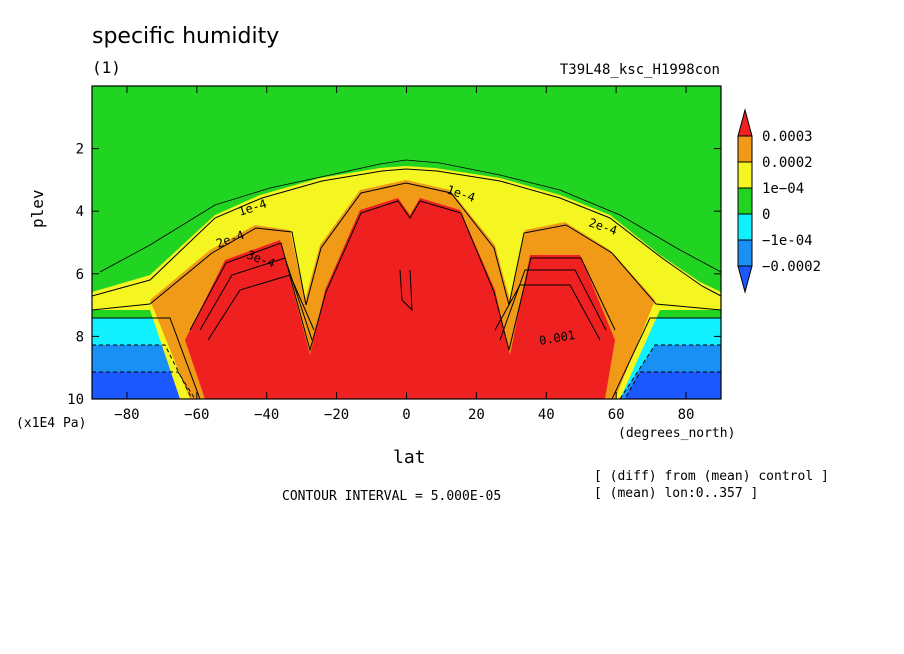 This screenshot has height=654, width=904. What do you see at coordinates (711, 476) in the screenshot?
I see `diff-note: [ (diff) from (mean) control ]` at bounding box center [711, 476].